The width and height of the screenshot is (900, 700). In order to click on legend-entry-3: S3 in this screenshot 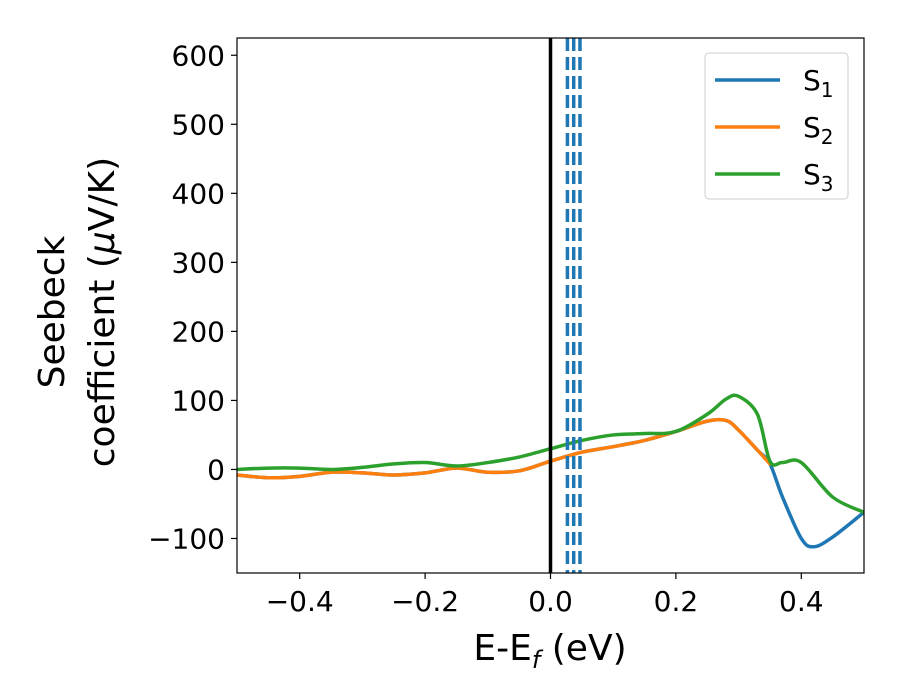, I will do `click(774, 177)`.